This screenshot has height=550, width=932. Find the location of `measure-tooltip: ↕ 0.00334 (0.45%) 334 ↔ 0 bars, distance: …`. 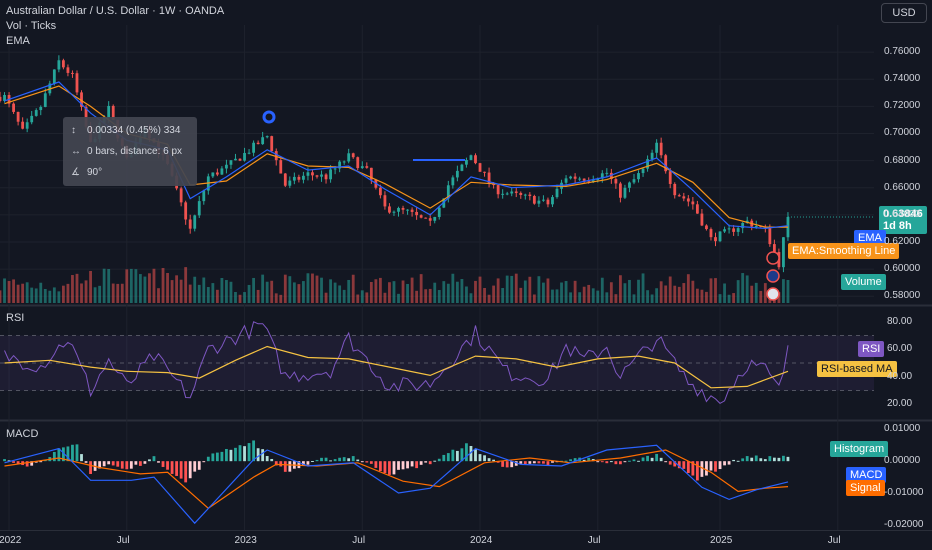

measure-tooltip: ↕ 0.00334 (0.45%) 334 ↔ 0 bars, distance: … is located at coordinates (130, 151).